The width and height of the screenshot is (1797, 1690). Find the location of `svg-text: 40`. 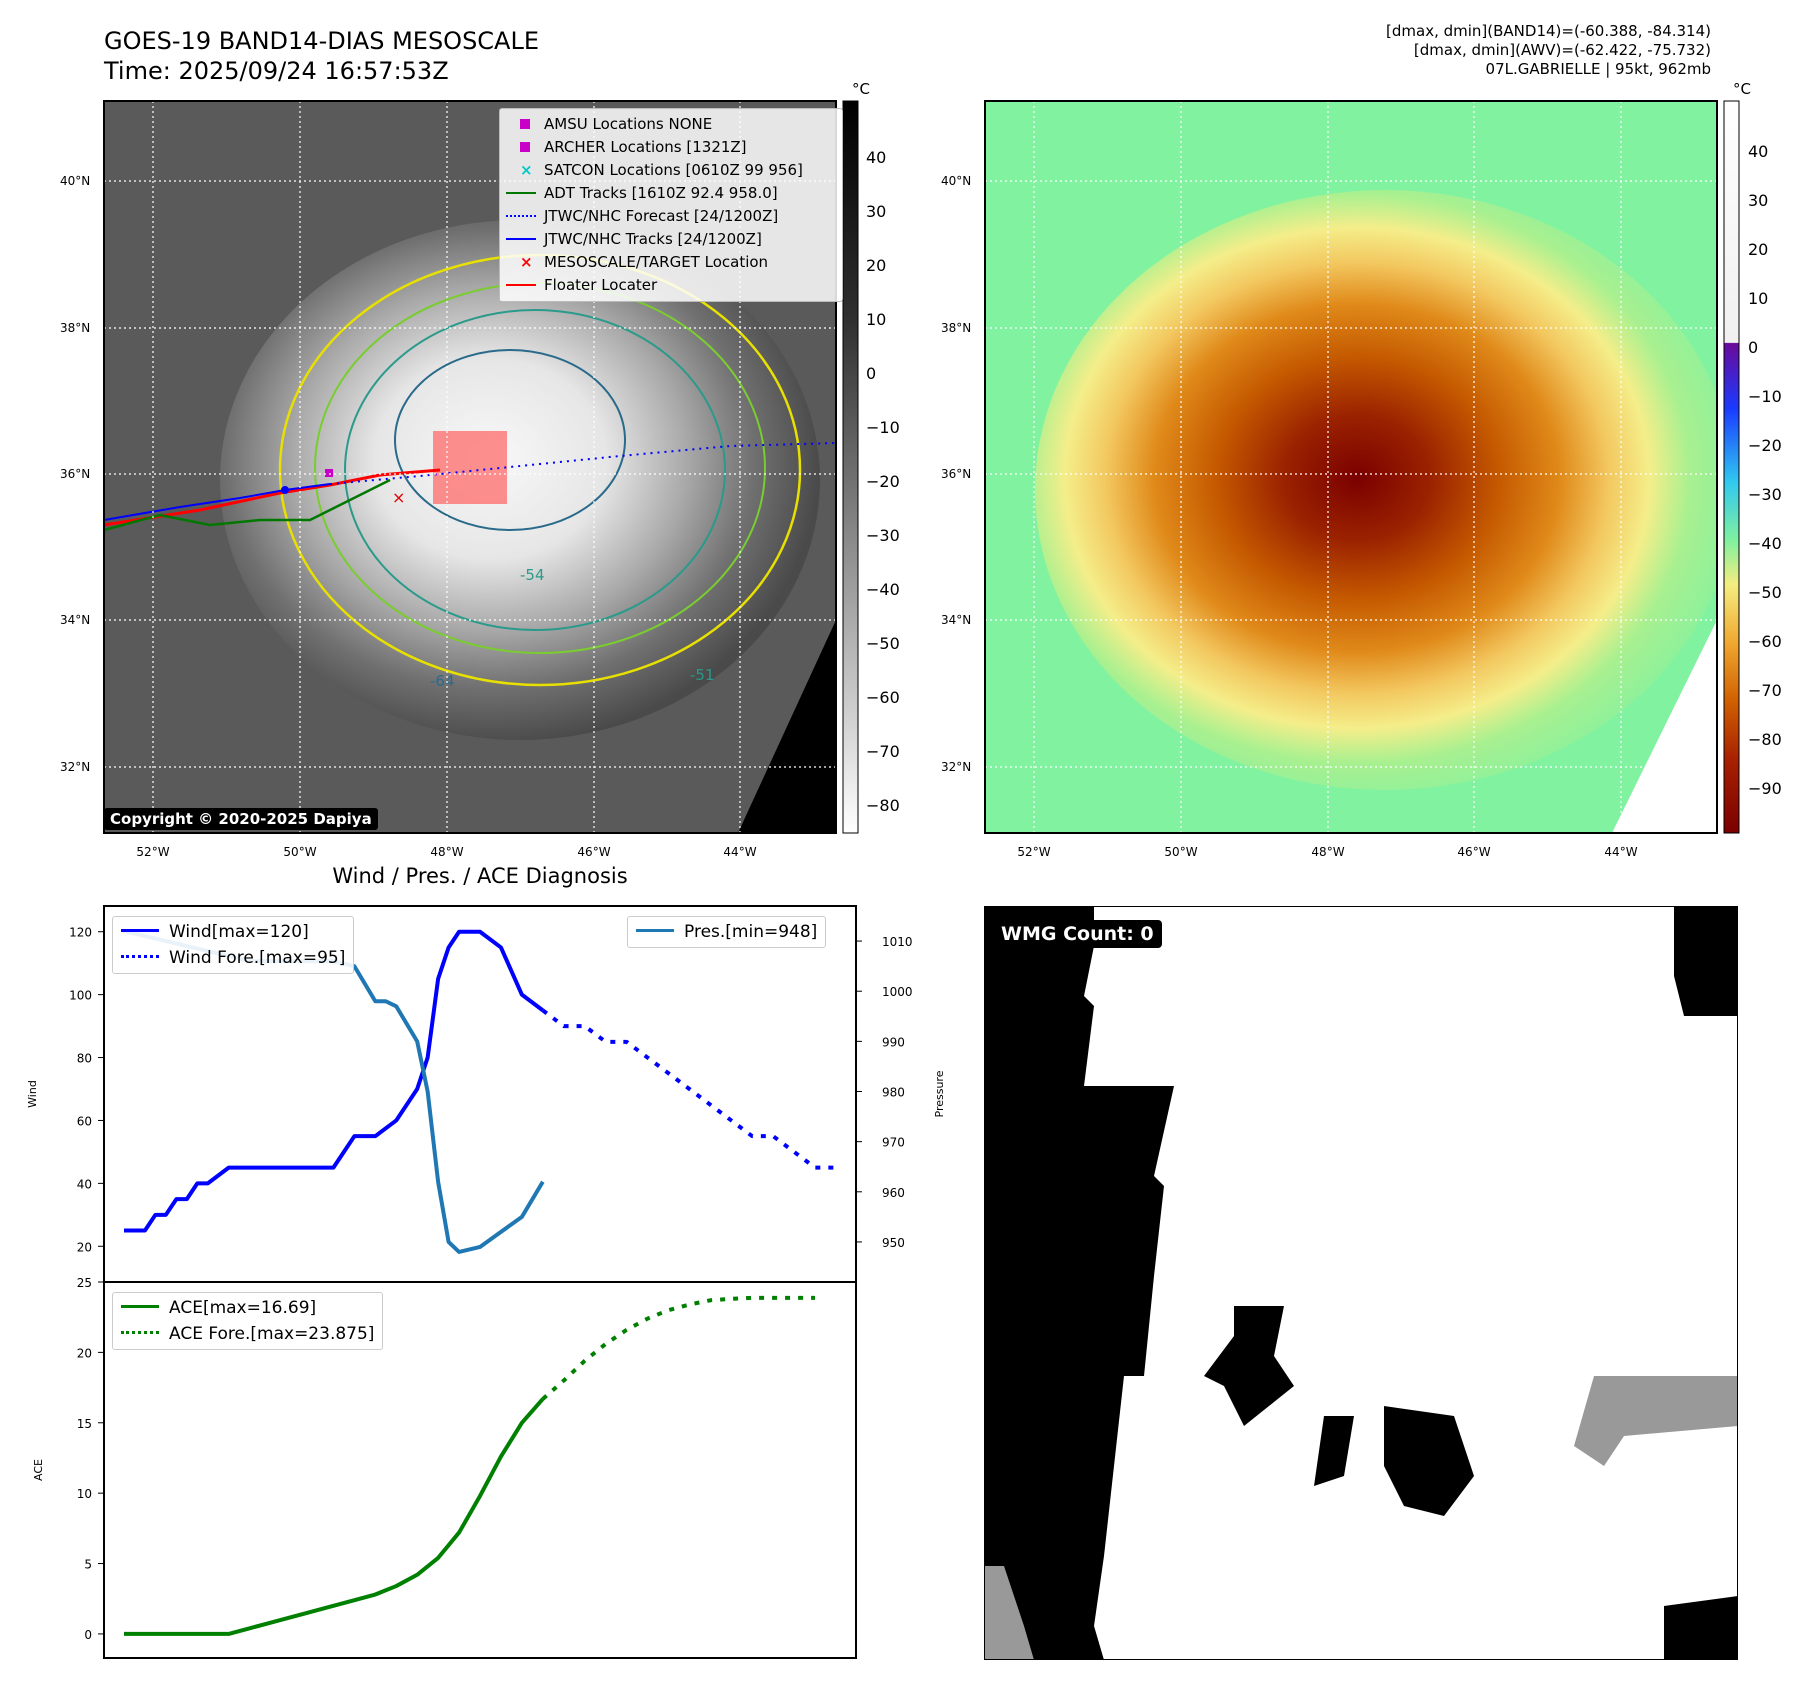

svg-text: 40 is located at coordinates (1758, 151).